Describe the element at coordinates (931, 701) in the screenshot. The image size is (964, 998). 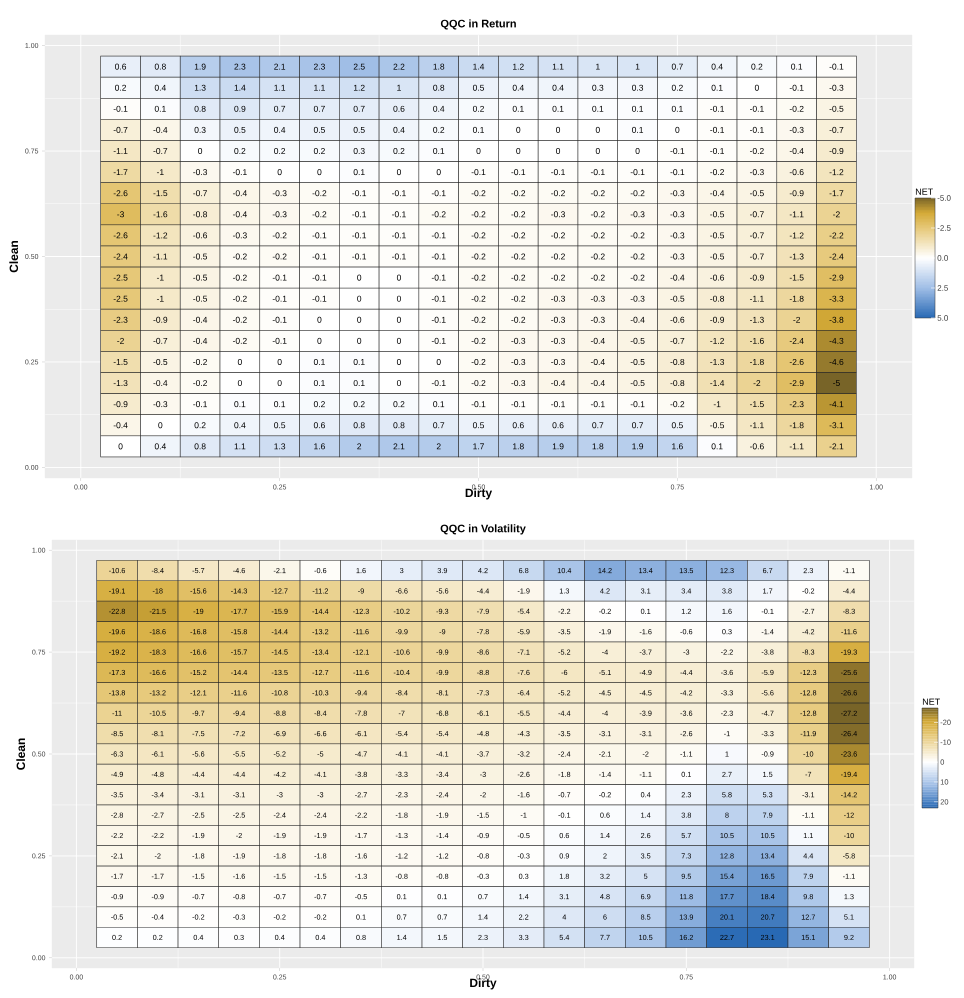
I see `color-bar-title: NET` at that location.